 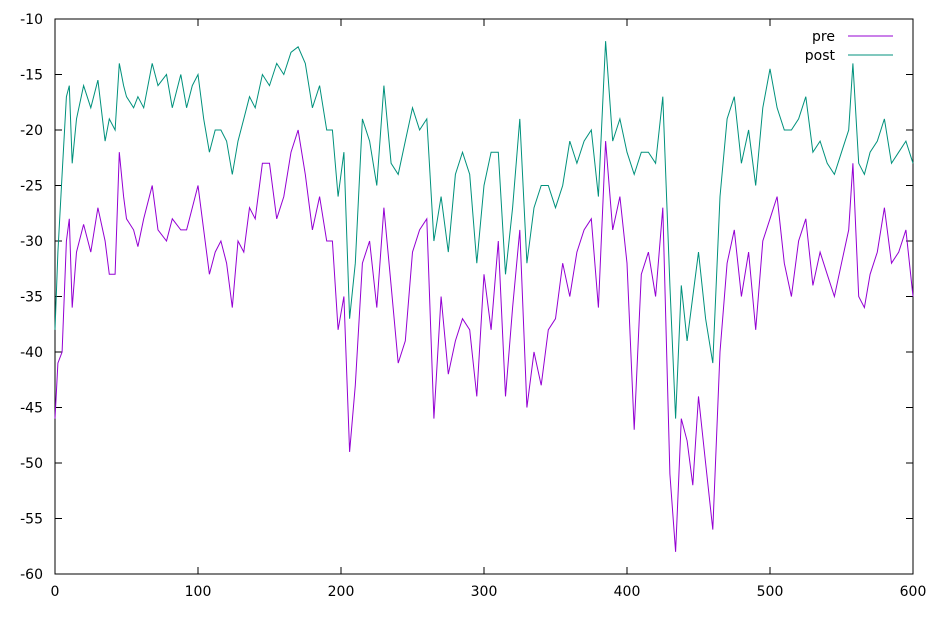 I want to click on x-tick-label: 300, so click(x=484, y=592).